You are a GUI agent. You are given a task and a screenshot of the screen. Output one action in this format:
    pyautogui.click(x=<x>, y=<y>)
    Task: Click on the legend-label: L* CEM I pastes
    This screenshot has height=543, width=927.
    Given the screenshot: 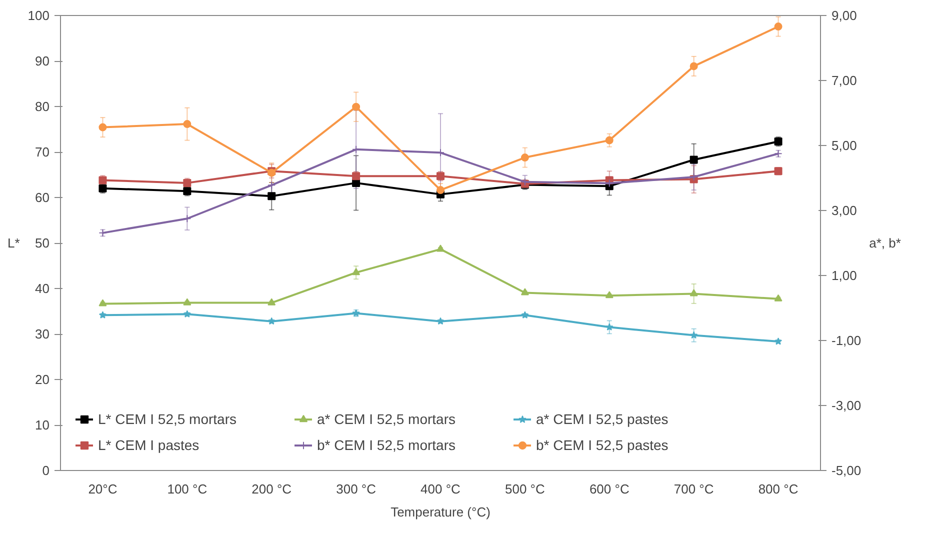 What is the action you would take?
    pyautogui.click(x=149, y=445)
    